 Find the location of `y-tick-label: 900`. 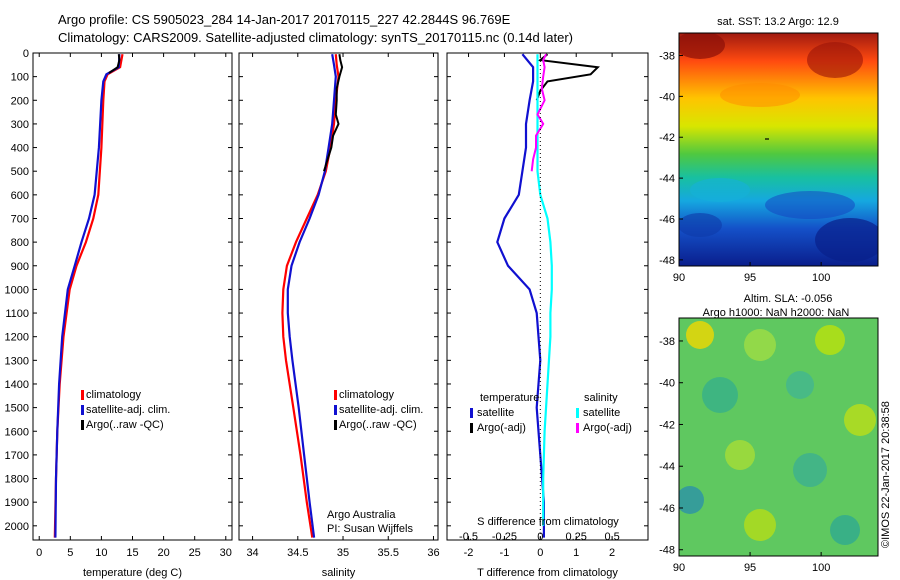

y-tick-label: 900 is located at coordinates (20, 267).